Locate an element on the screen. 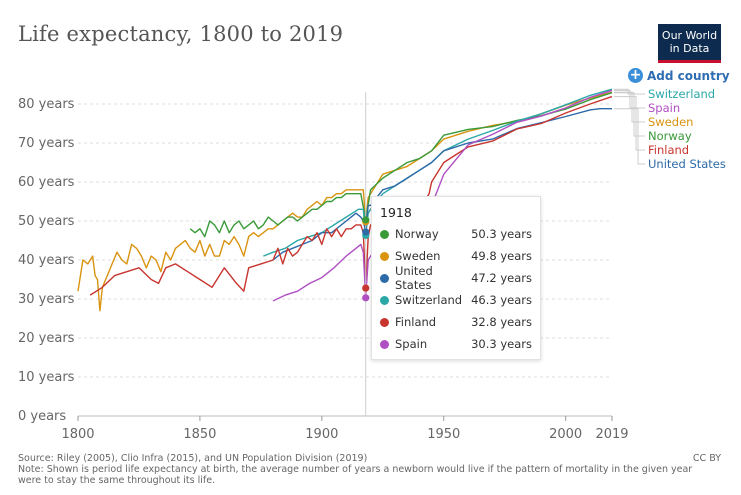 The height and width of the screenshot is (495, 741). legend-label: United States is located at coordinates (687, 164).